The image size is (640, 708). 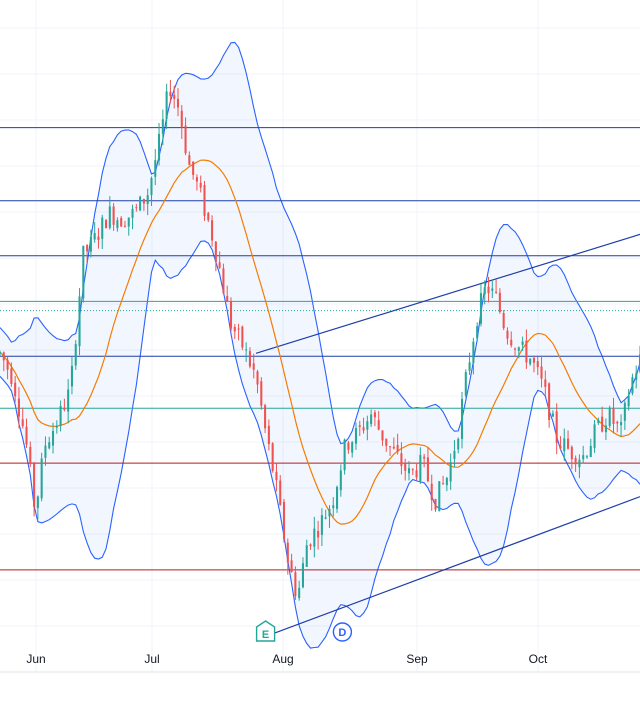 I want to click on trend-channel-lower-line, so click(x=447, y=568).